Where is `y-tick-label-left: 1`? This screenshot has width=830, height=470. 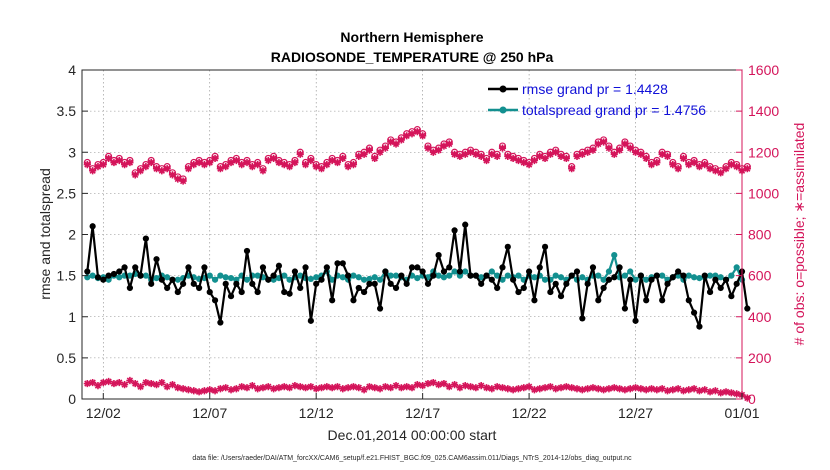
y-tick-label-left: 1 is located at coordinates (72, 317).